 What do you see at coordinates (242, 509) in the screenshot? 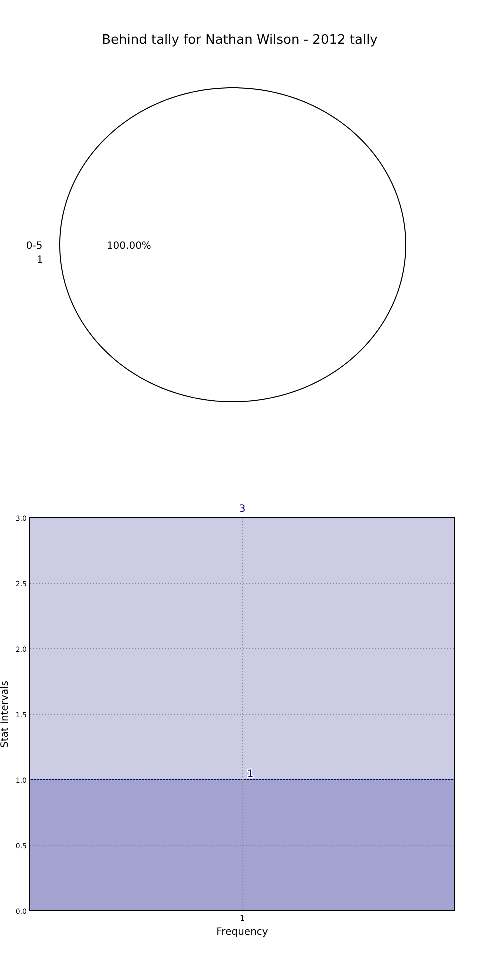
I see `total-label: 3` at bounding box center [242, 509].